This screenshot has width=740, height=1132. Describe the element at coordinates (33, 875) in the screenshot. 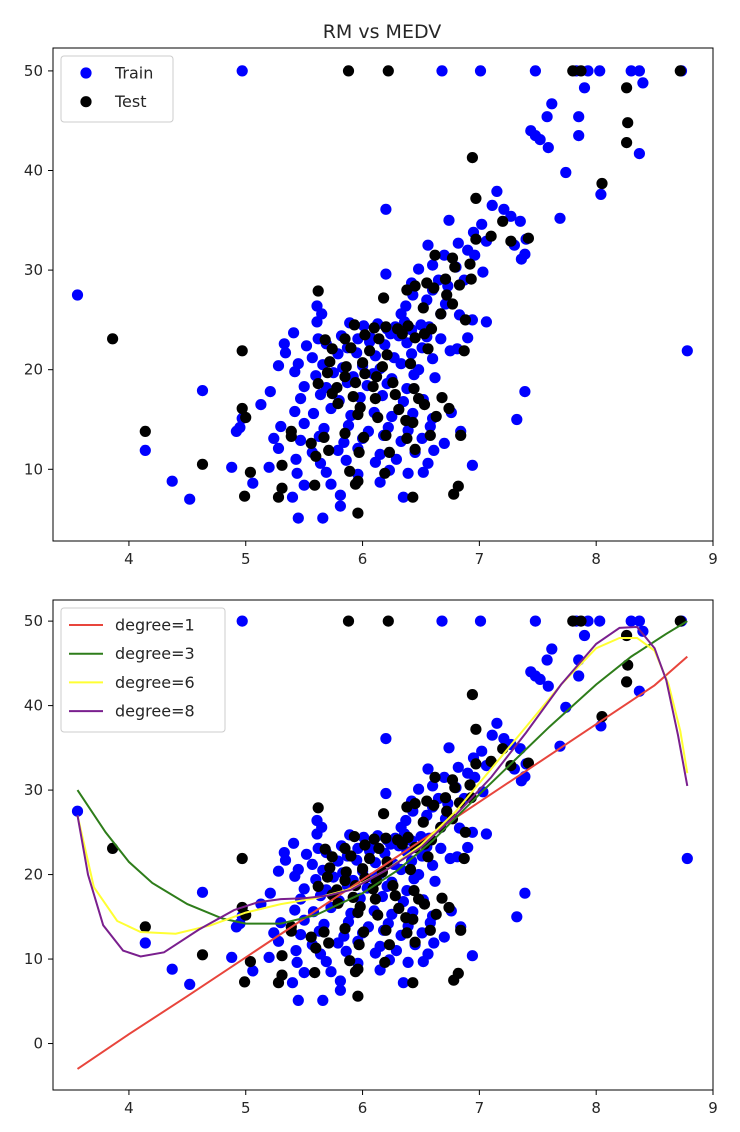

I see `bottom-y-tick-label: 20` at that location.